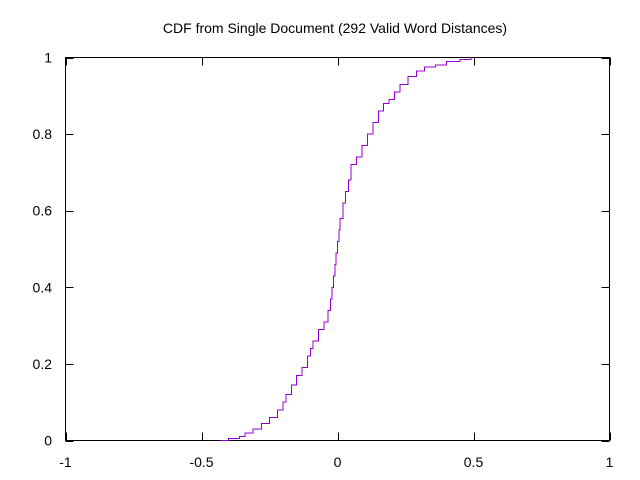 This screenshot has width=640, height=480. I want to click on x-tick-label-3: 0.5, so click(474, 462).